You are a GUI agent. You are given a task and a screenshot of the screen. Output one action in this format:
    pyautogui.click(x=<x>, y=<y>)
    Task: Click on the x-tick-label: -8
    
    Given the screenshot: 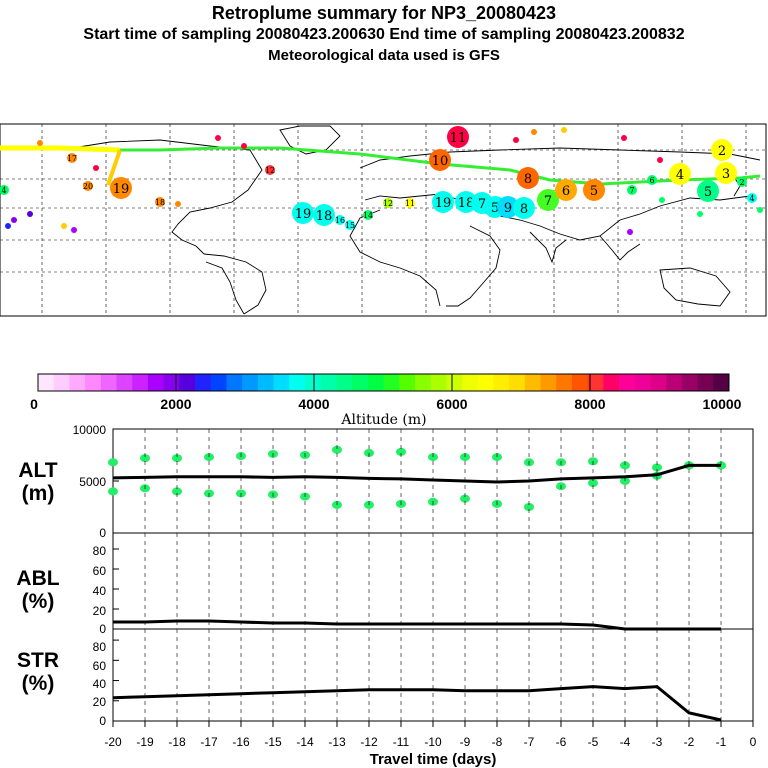 What is the action you would take?
    pyautogui.click(x=497, y=742)
    